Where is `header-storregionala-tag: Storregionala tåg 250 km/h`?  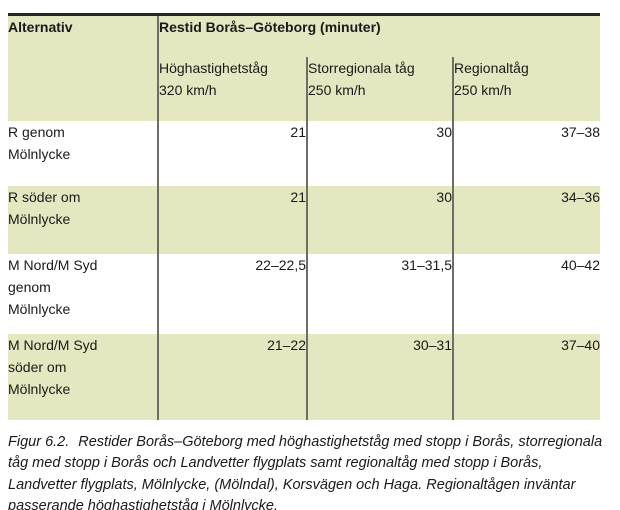
header-storregionala-tag: Storregionala tåg 250 km/h is located at coordinates (379, 88).